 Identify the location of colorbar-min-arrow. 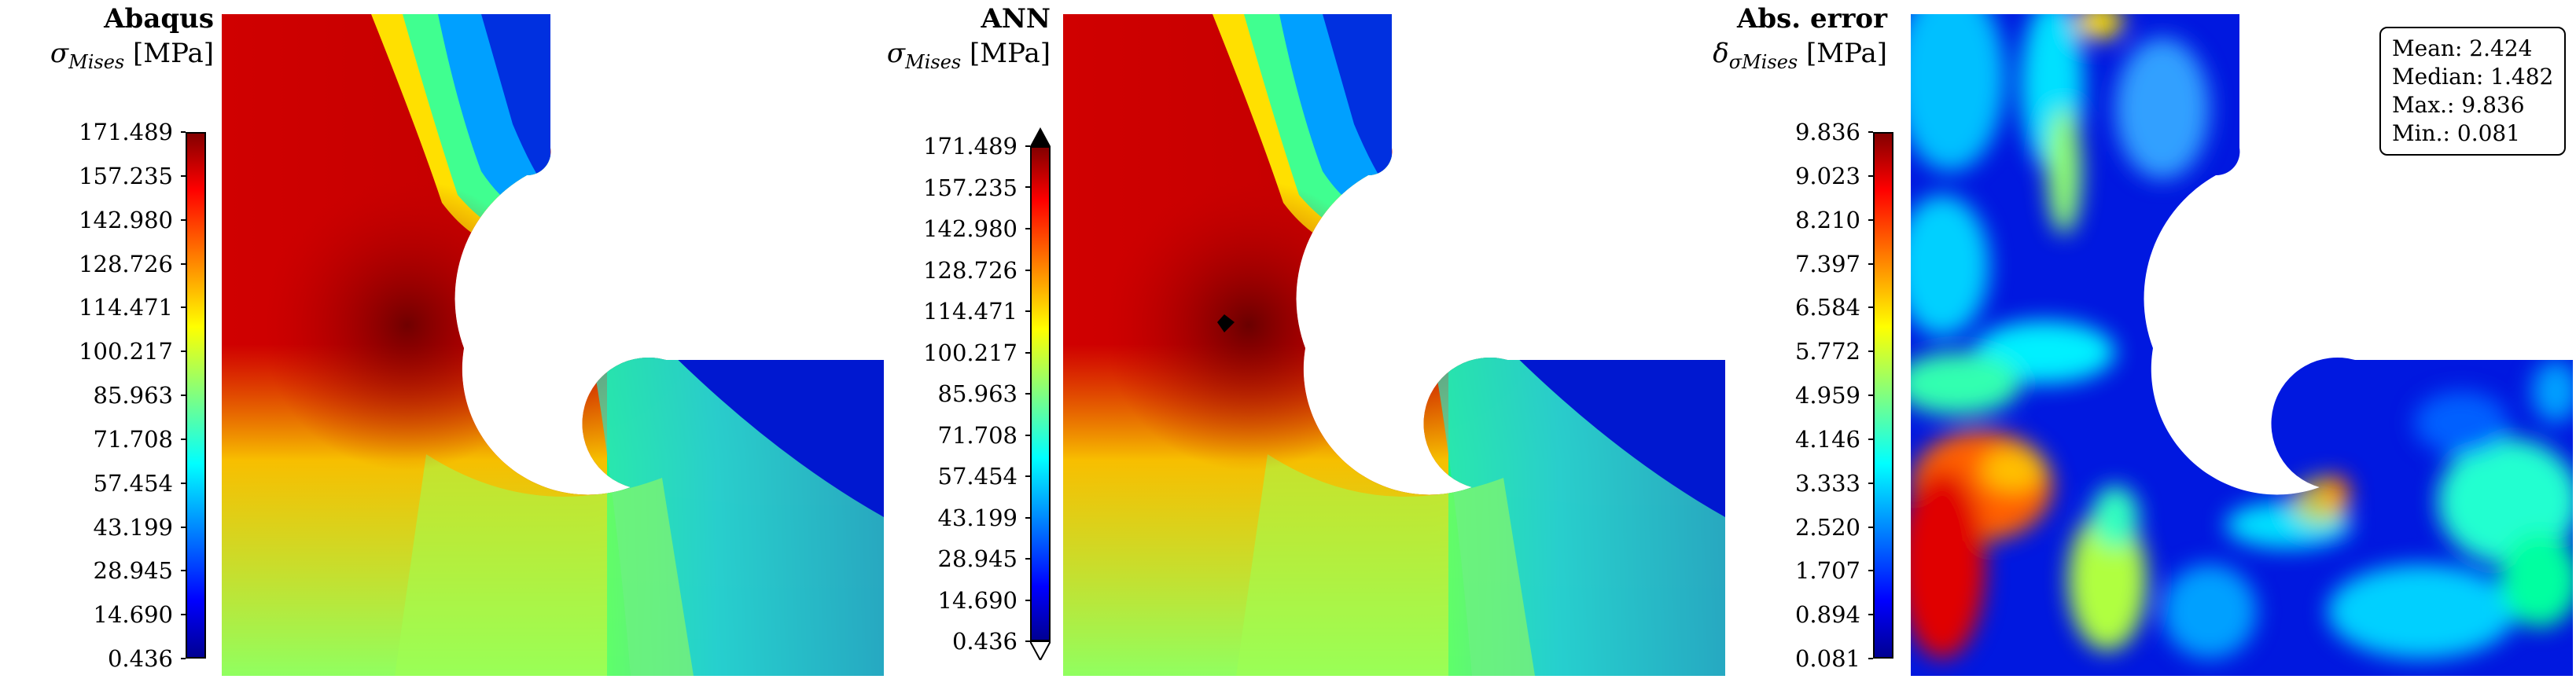
(1041, 650).